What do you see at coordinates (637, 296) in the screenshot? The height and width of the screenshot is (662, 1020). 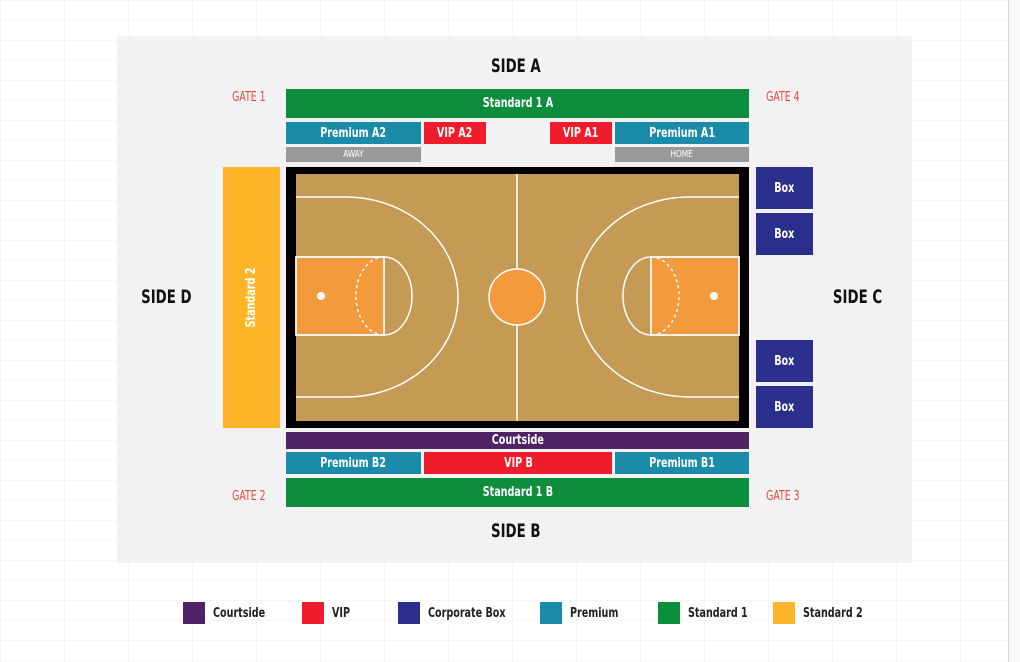 I see `right-free-throw-arc` at bounding box center [637, 296].